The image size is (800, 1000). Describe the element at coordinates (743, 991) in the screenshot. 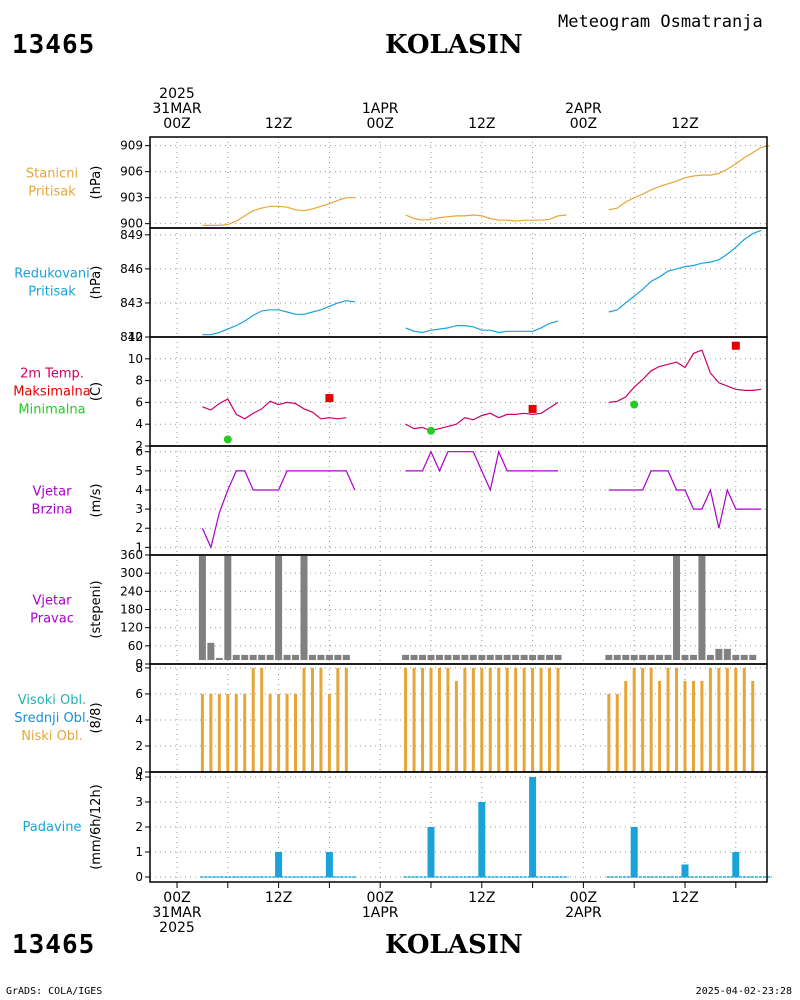

I see `generation-timestamp: 2025-04-02-23:28` at that location.